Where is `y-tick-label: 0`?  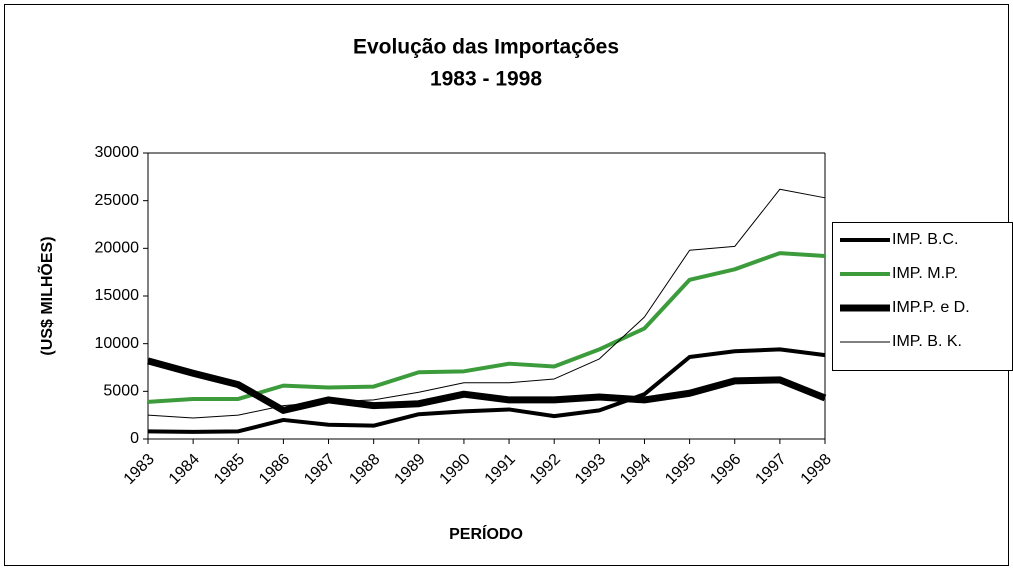
y-tick-label: 0 is located at coordinates (134, 438).